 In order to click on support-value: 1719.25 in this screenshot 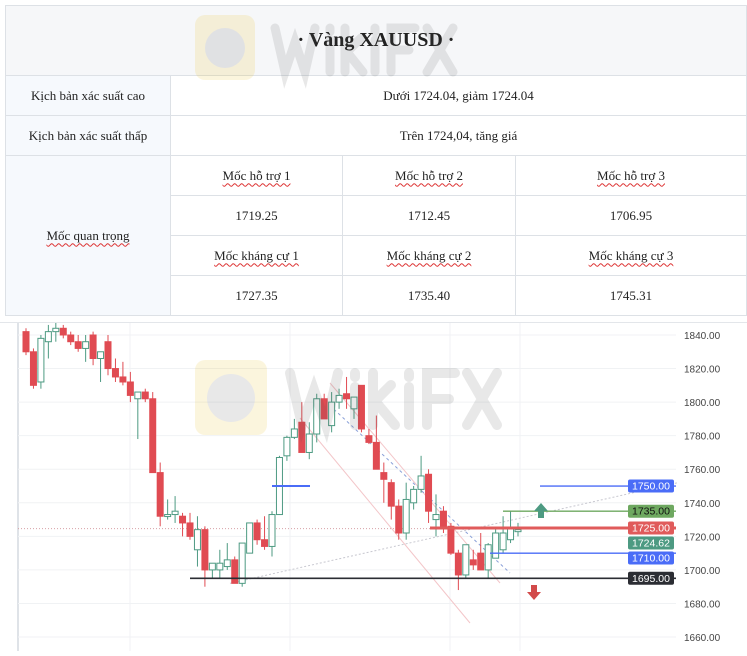, I will do `click(256, 215)`.